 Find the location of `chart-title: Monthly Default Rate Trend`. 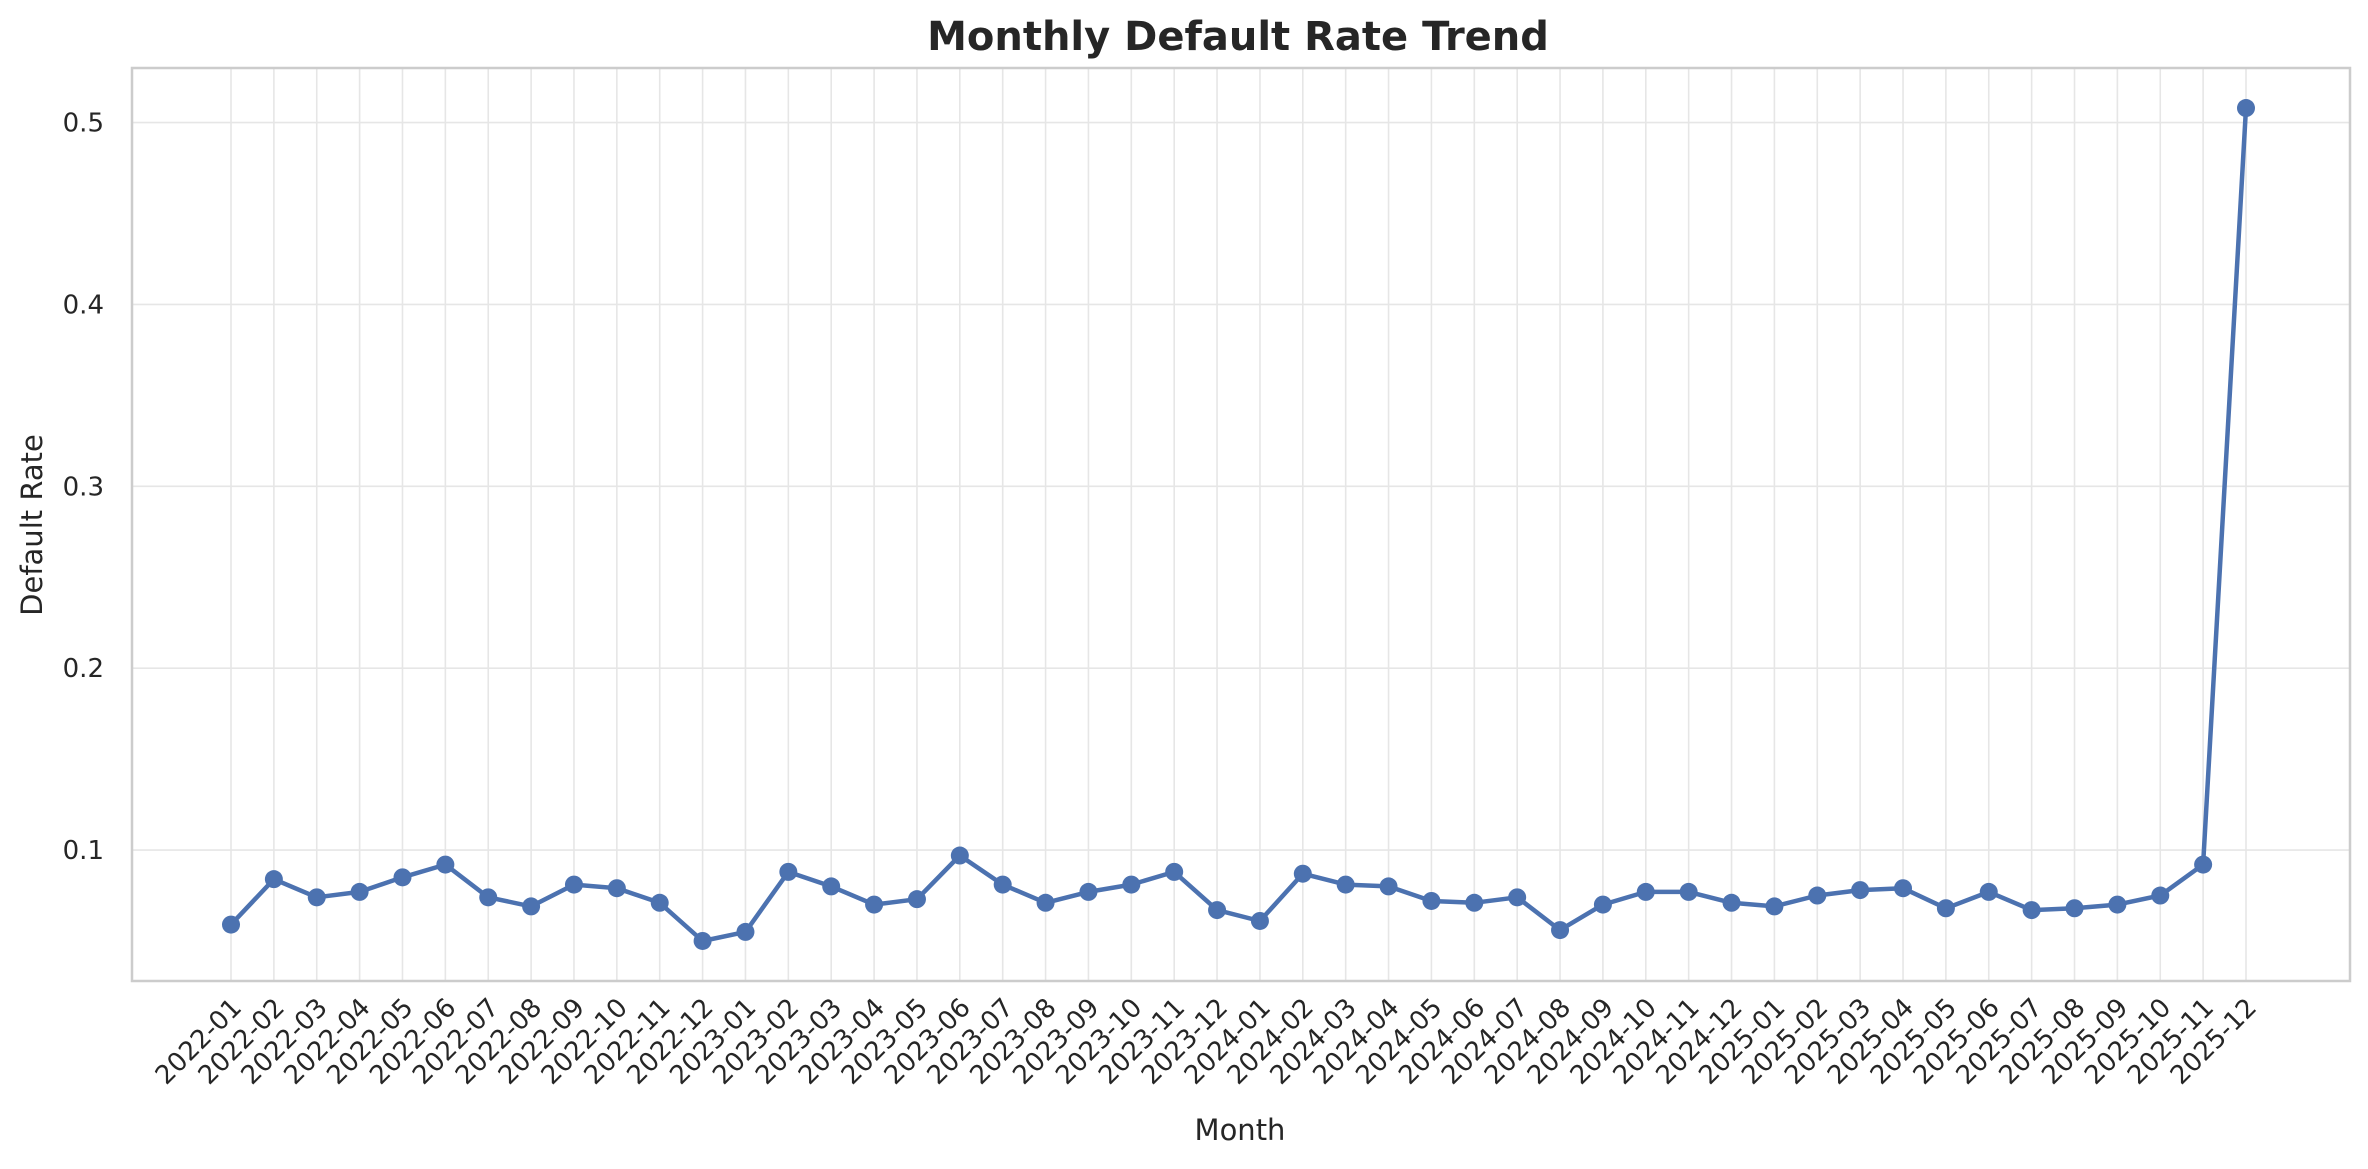

chart-title: Monthly Default Rate Trend is located at coordinates (1238, 37).